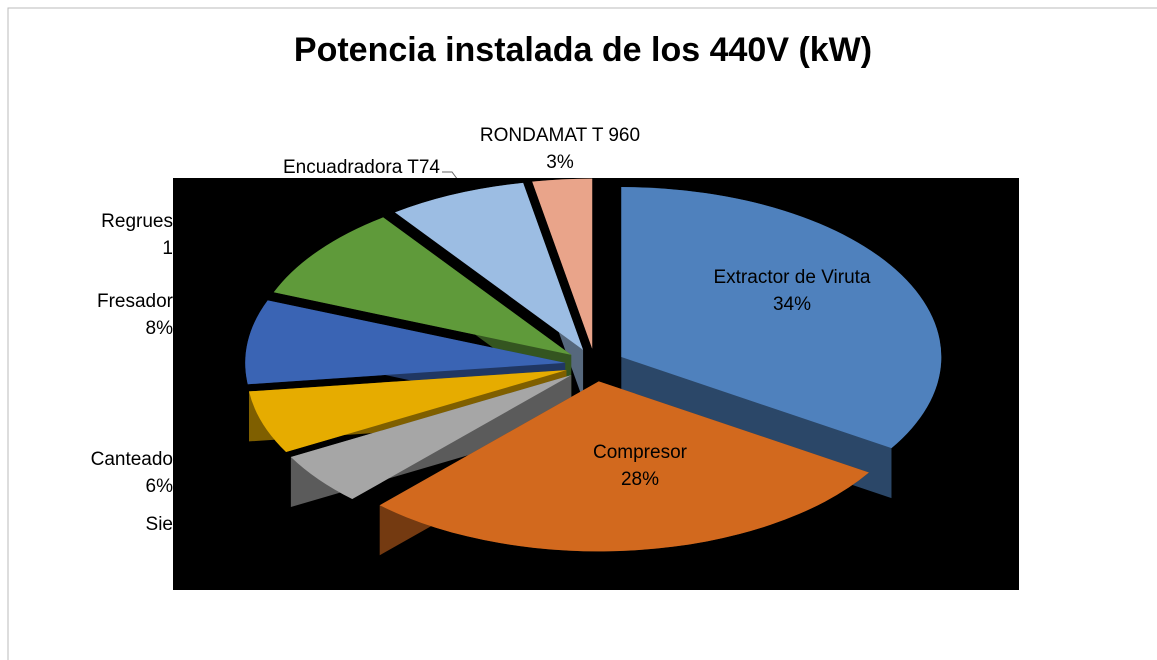 The image size is (1157, 660). What do you see at coordinates (160, 328) in the screenshot?
I see `slice-value-label: 8%` at bounding box center [160, 328].